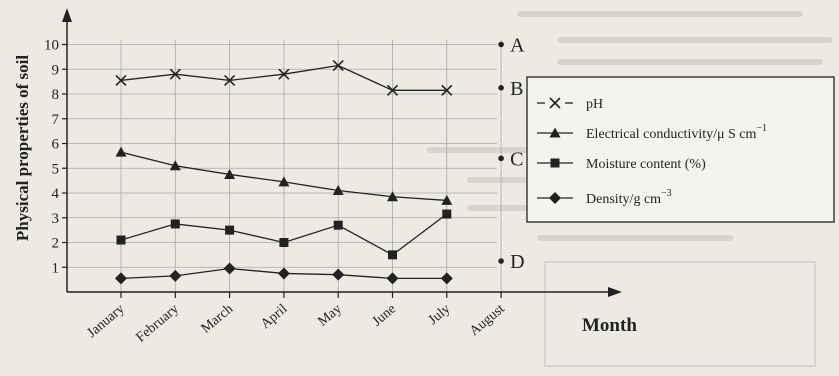  I want to click on legend-item: Moisture content (%), so click(621, 164).